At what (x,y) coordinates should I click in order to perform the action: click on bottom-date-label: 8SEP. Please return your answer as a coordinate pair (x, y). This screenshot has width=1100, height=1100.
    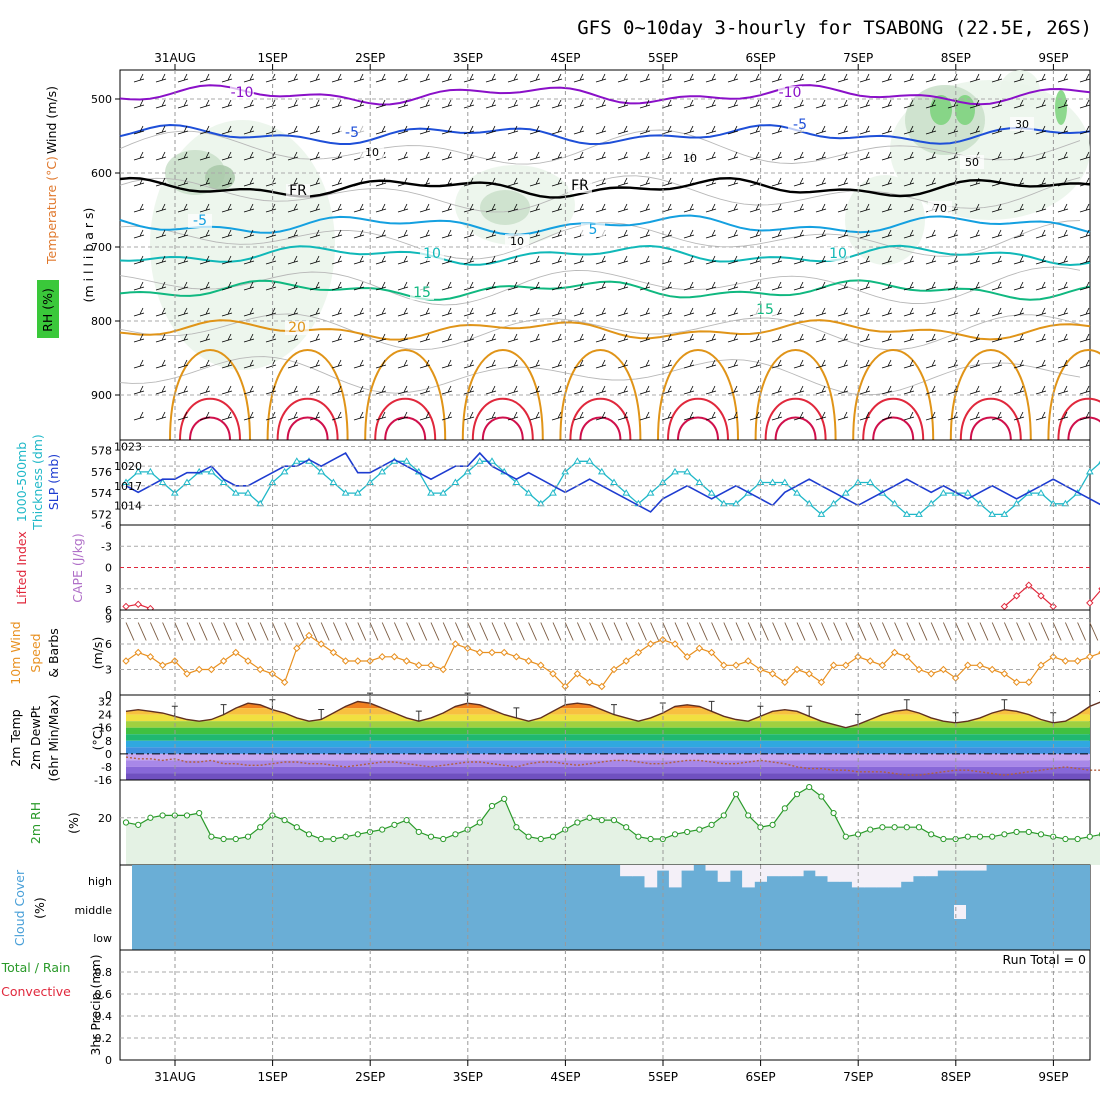
    Looking at the image, I should click on (956, 1077).